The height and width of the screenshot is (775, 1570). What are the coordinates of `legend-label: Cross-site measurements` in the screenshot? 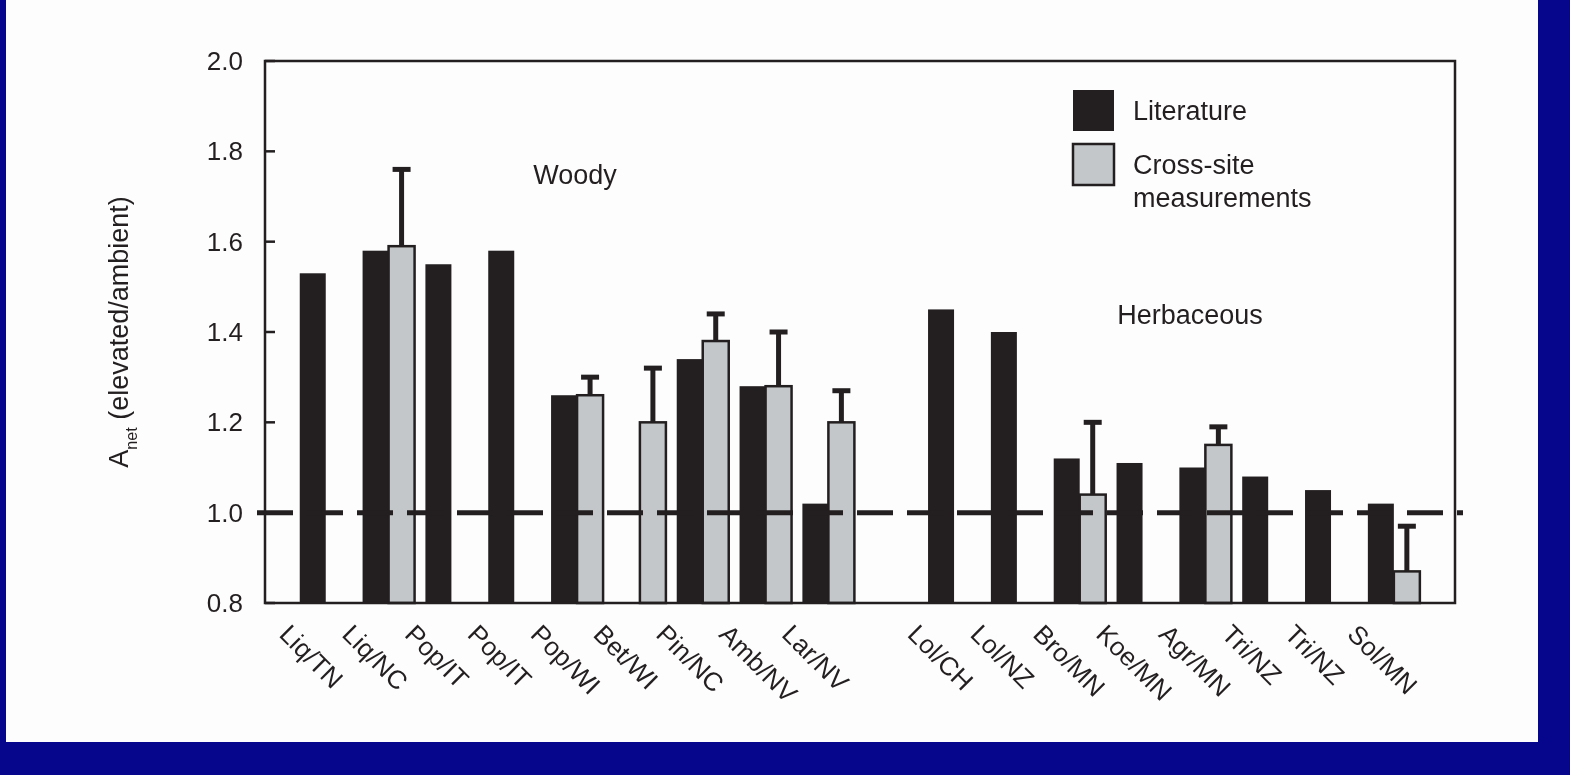 It's located at (1222, 181).